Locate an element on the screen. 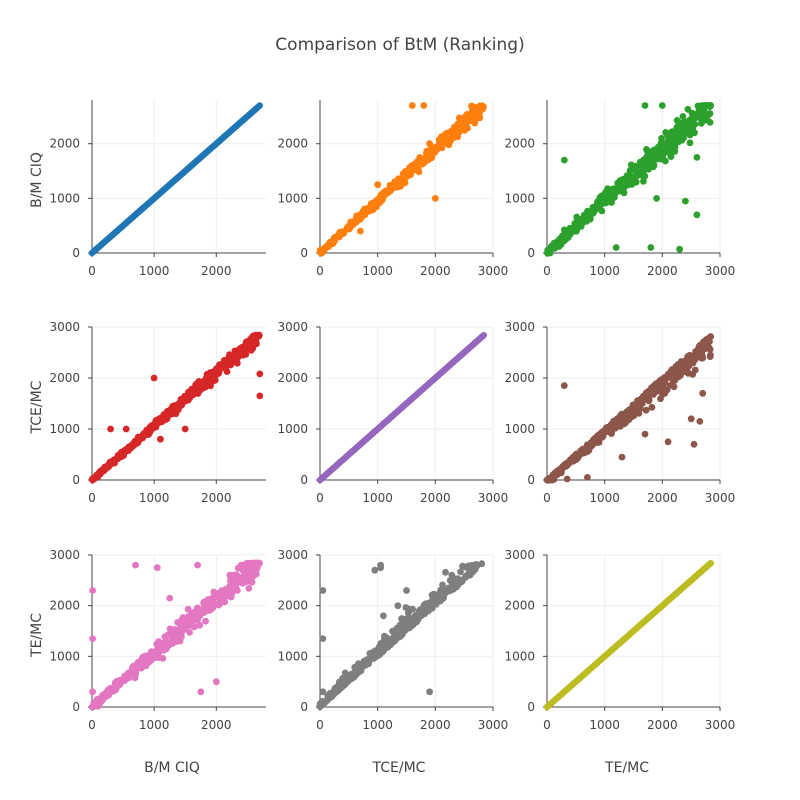 The image size is (800, 800). panel-r2-c3: 0 1000 2000 3000 0 1000 2000 3000 is located at coordinates (619, 412).